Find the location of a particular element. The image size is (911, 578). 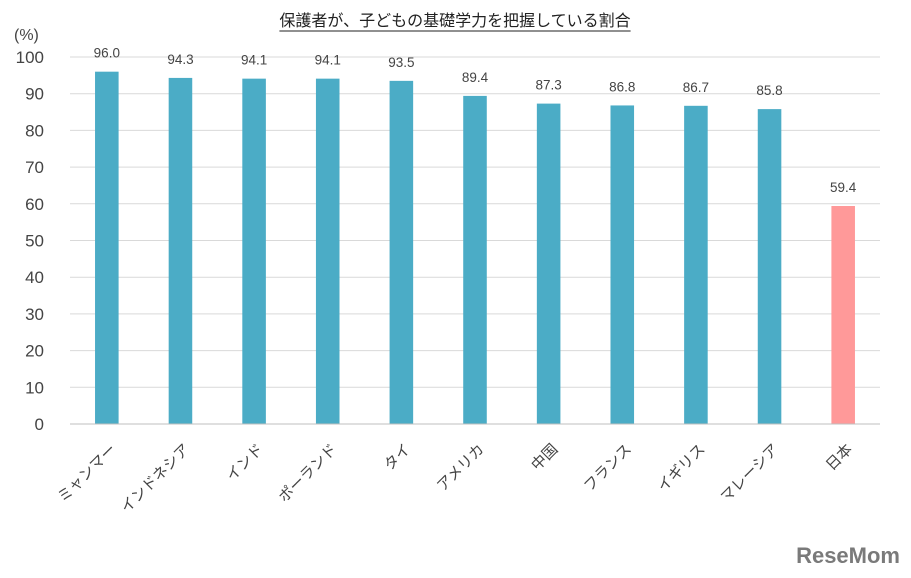

data-label: 86.8 is located at coordinates (622, 86).